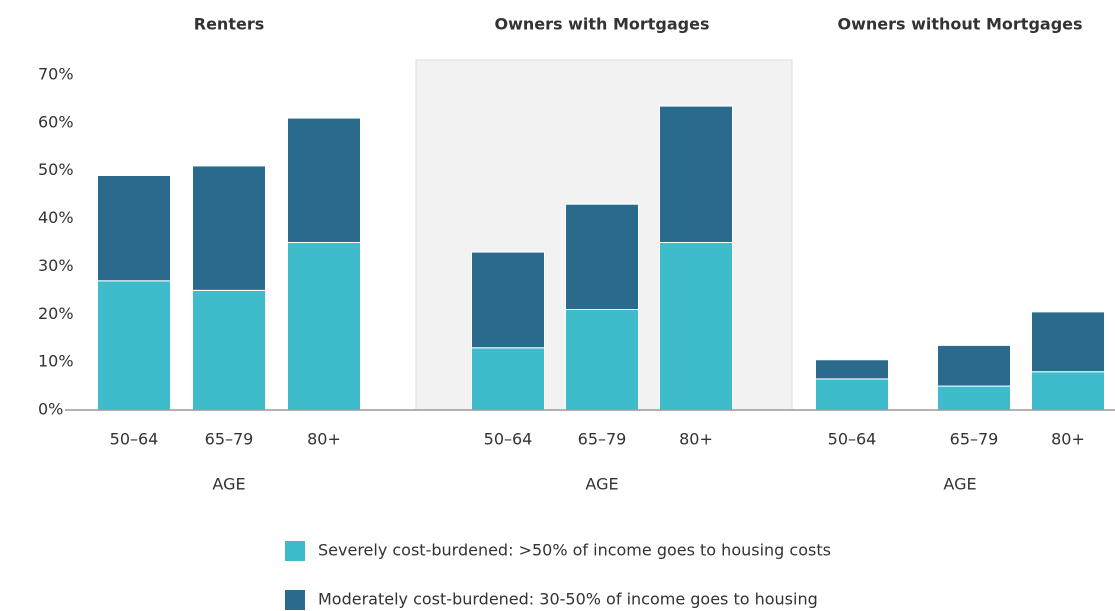 Image resolution: width=1115 pixels, height=611 pixels. I want to click on y-tick-label: 10%, so click(56, 361).